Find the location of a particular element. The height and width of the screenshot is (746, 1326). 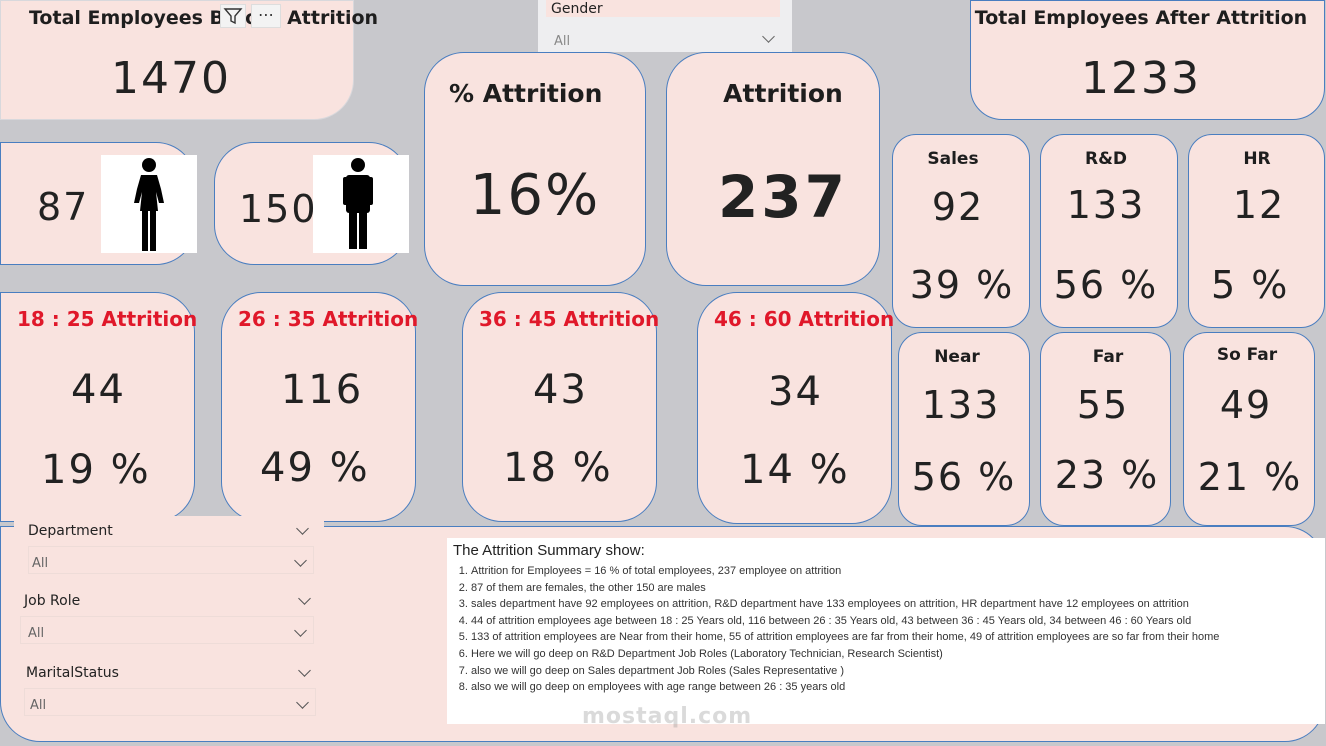

visual-more-options-button: ⋯ is located at coordinates (266, 16).